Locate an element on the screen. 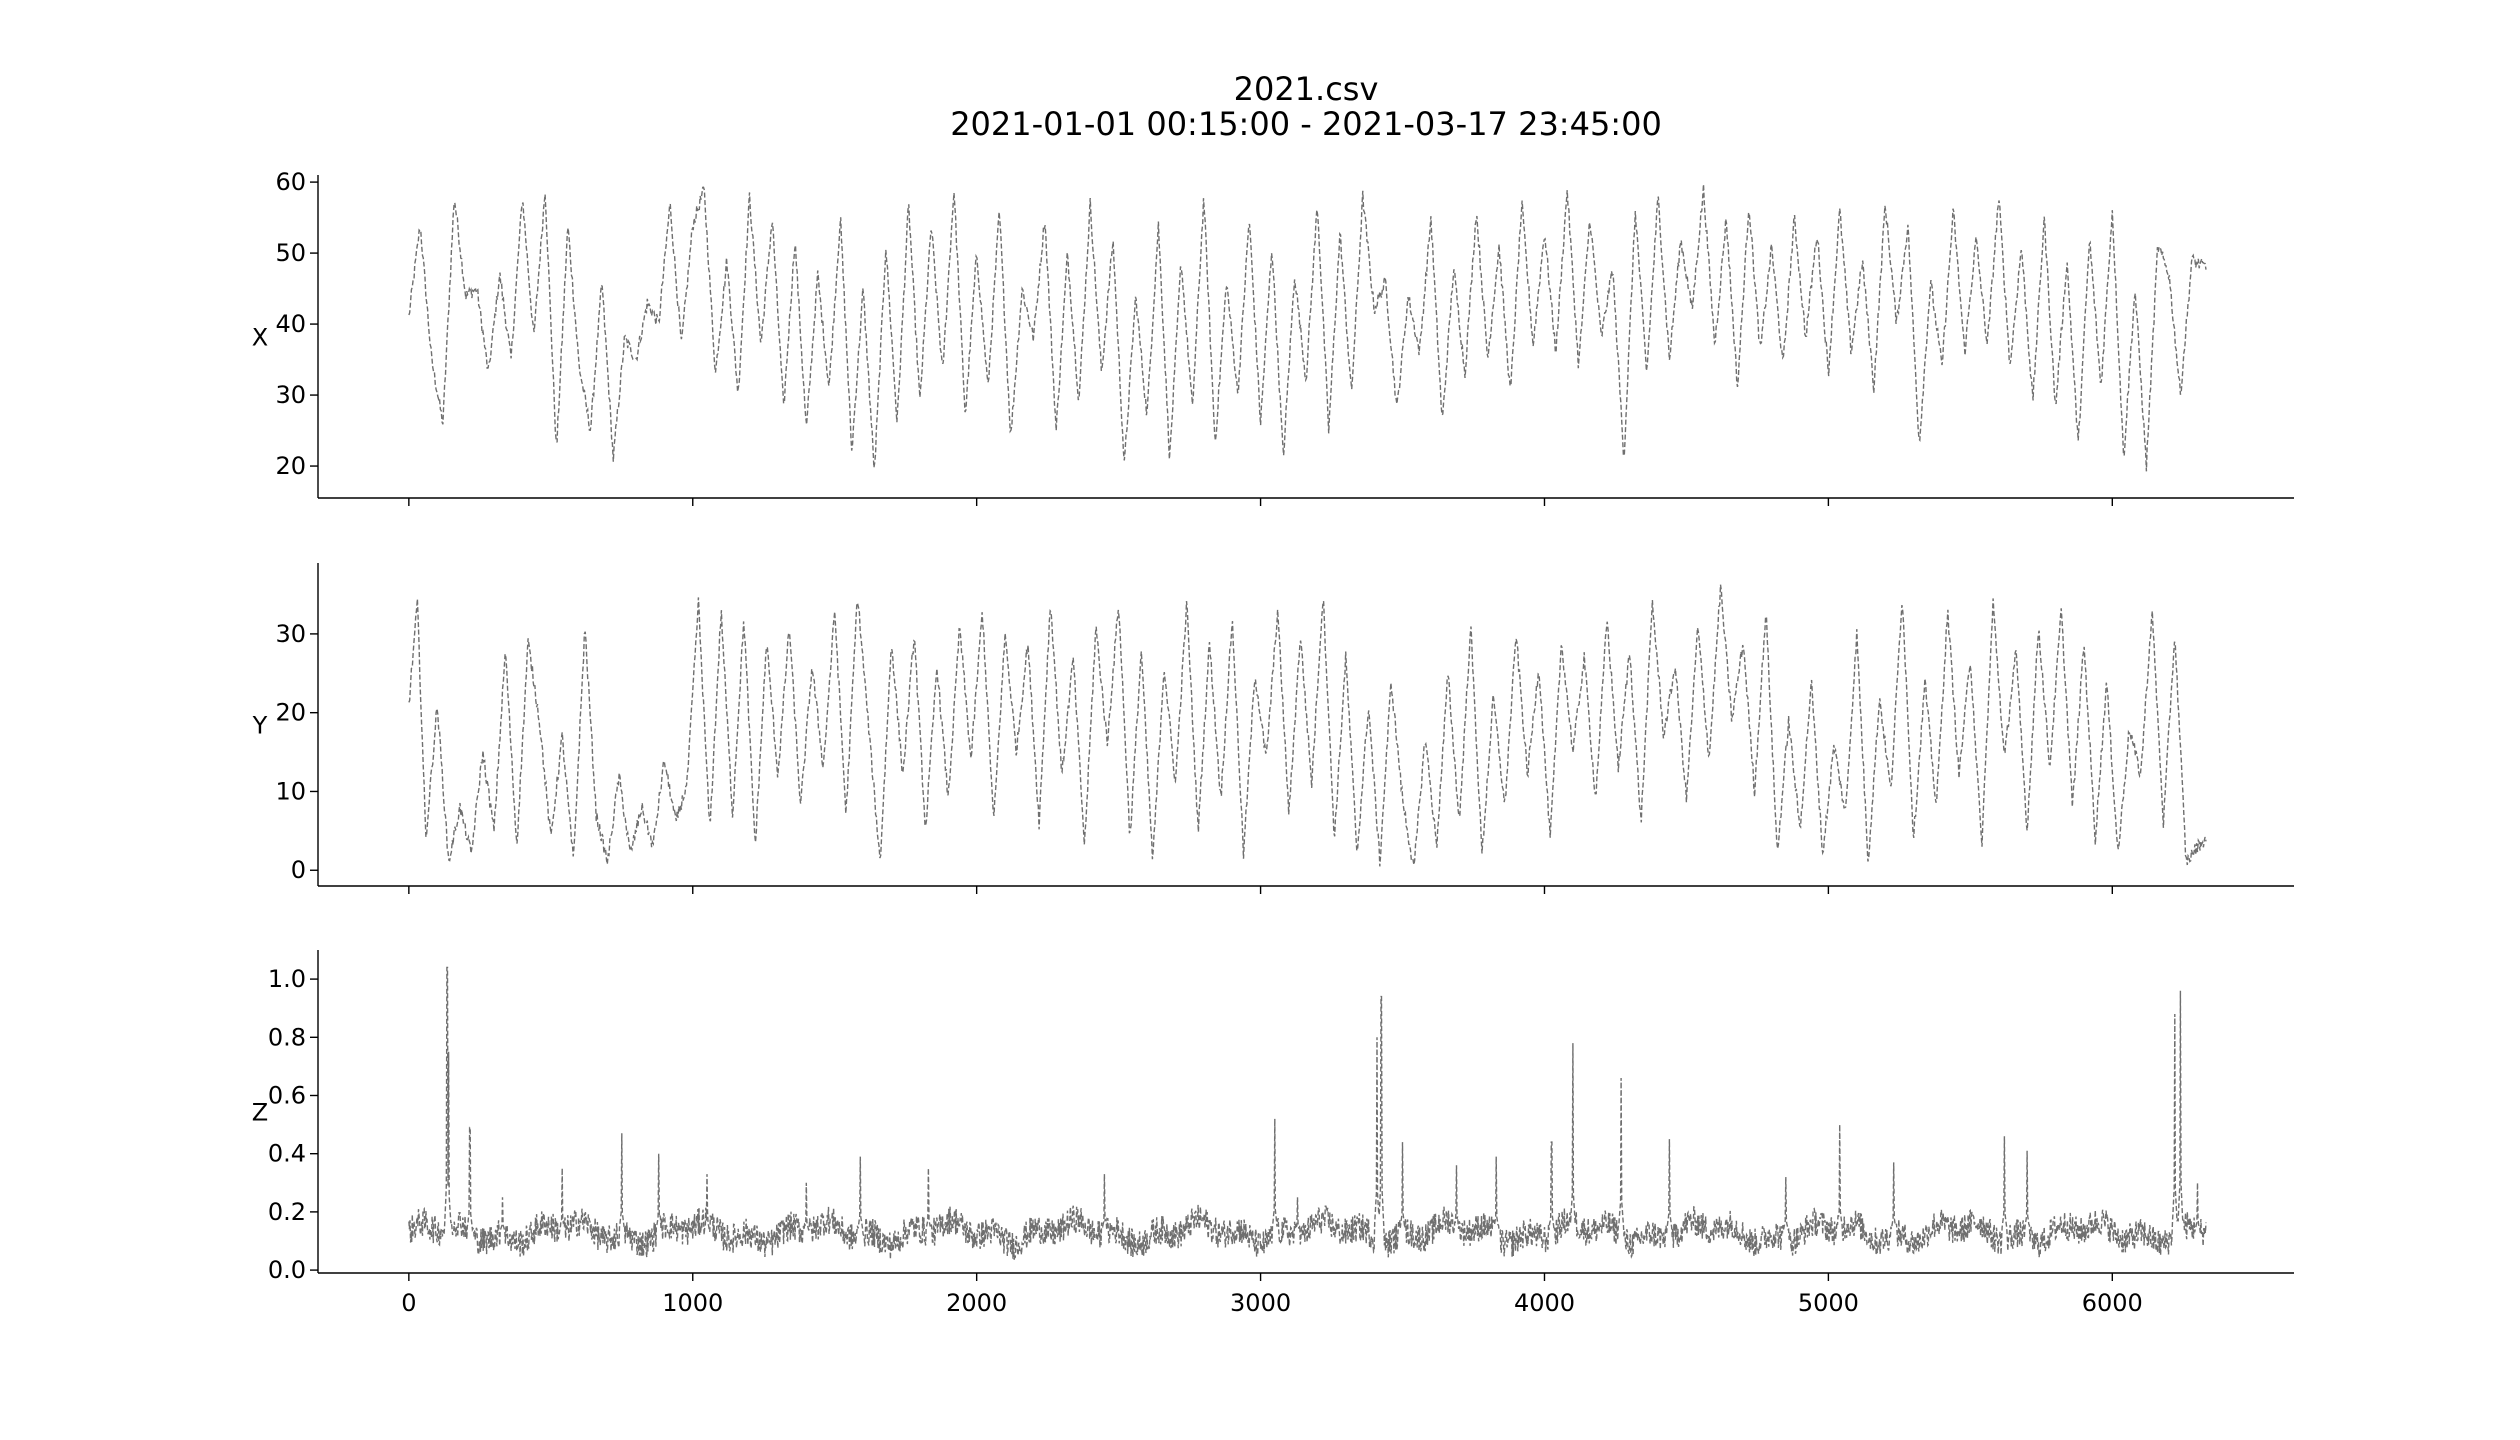  series-line-z is located at coordinates (1307, 1113).